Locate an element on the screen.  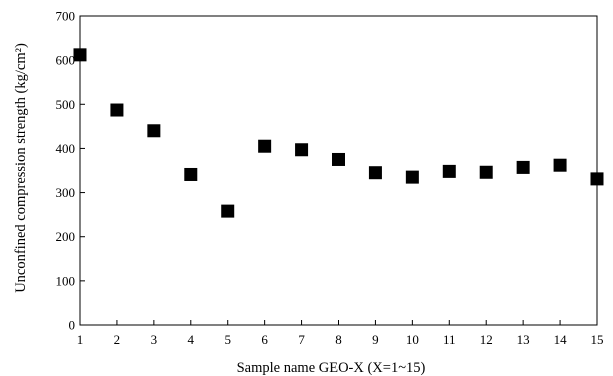
x-tick-label: 3 is located at coordinates (154, 339).